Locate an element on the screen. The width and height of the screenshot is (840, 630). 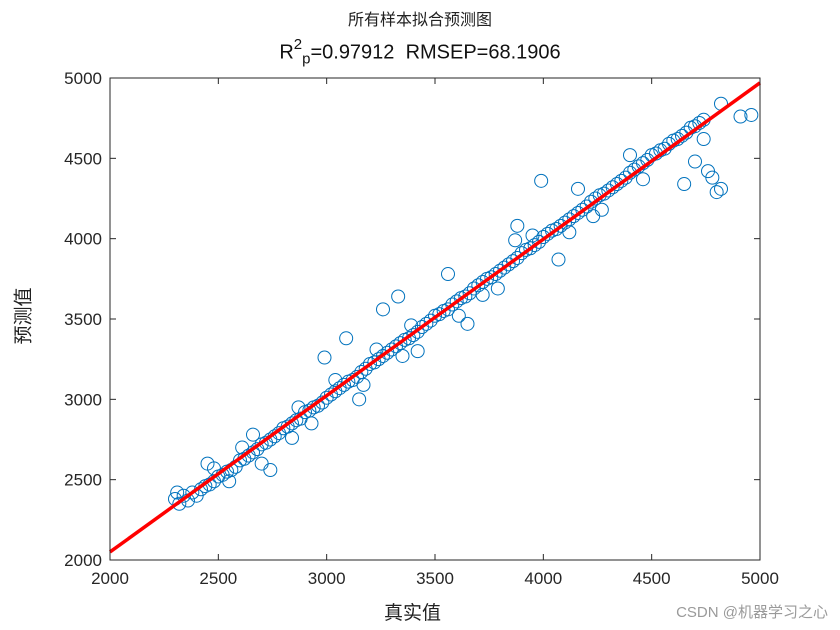
chart-subtitle-stats: R2p=0.97912 RMSEP=68.1906 is located at coordinates (420, 52).